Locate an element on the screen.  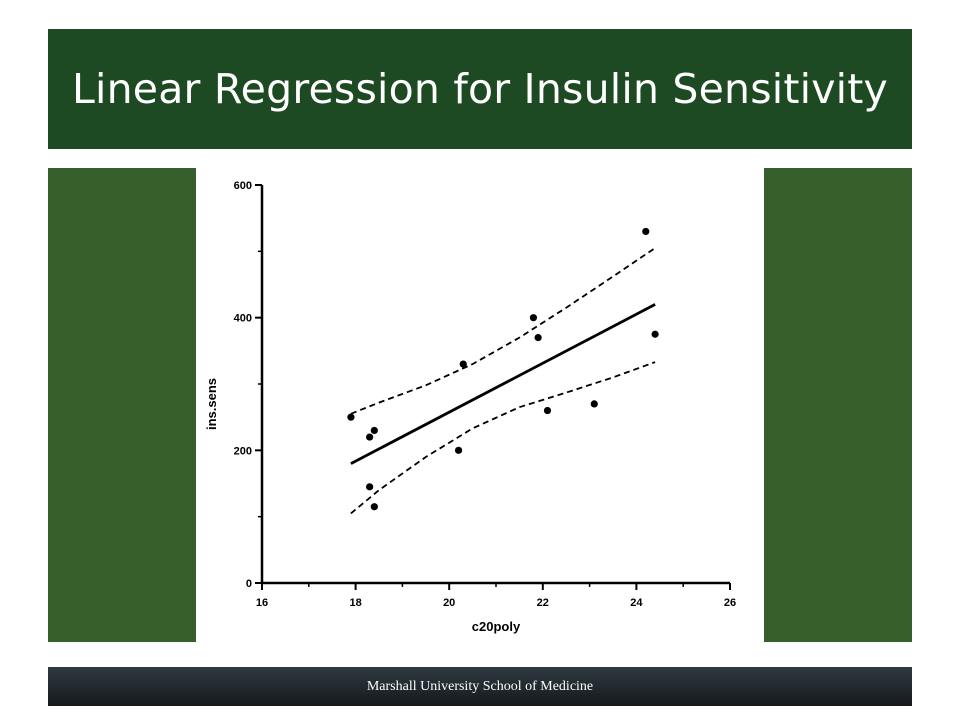
y-tick-label: 600 is located at coordinates (243, 186).